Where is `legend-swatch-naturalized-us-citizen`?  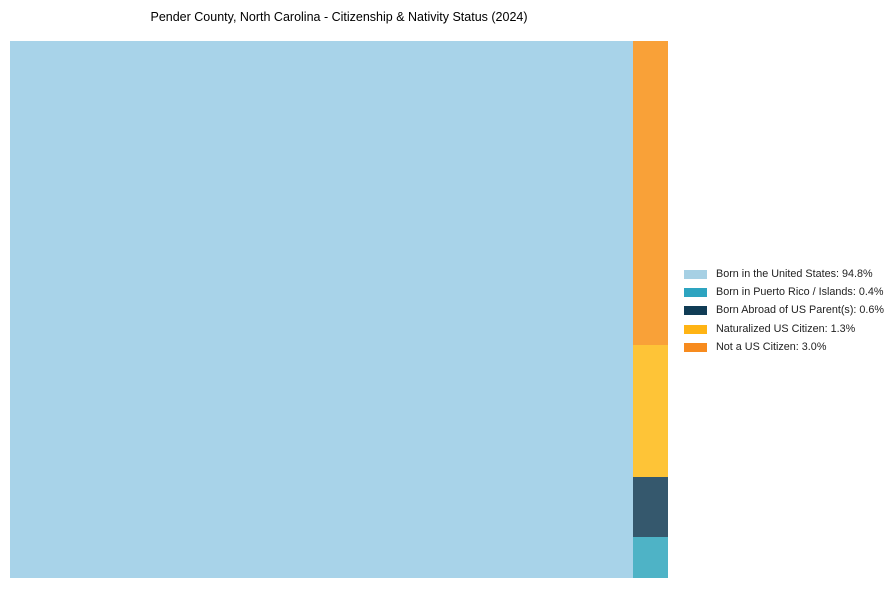
legend-swatch-naturalized-us-citizen is located at coordinates (695, 329).